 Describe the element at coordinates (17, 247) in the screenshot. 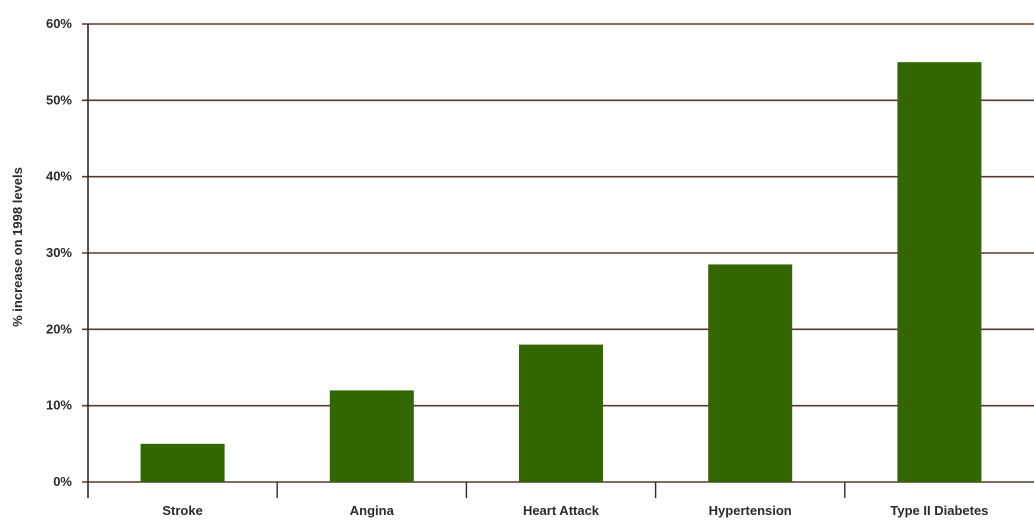

I see `y-axis-title: % increase on 1998 levels` at that location.